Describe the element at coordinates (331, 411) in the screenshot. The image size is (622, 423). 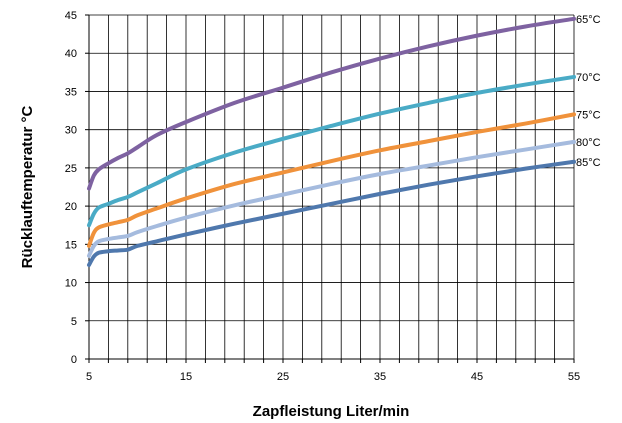
I see `x-axis-title: Zapfleistung Liter/min` at that location.